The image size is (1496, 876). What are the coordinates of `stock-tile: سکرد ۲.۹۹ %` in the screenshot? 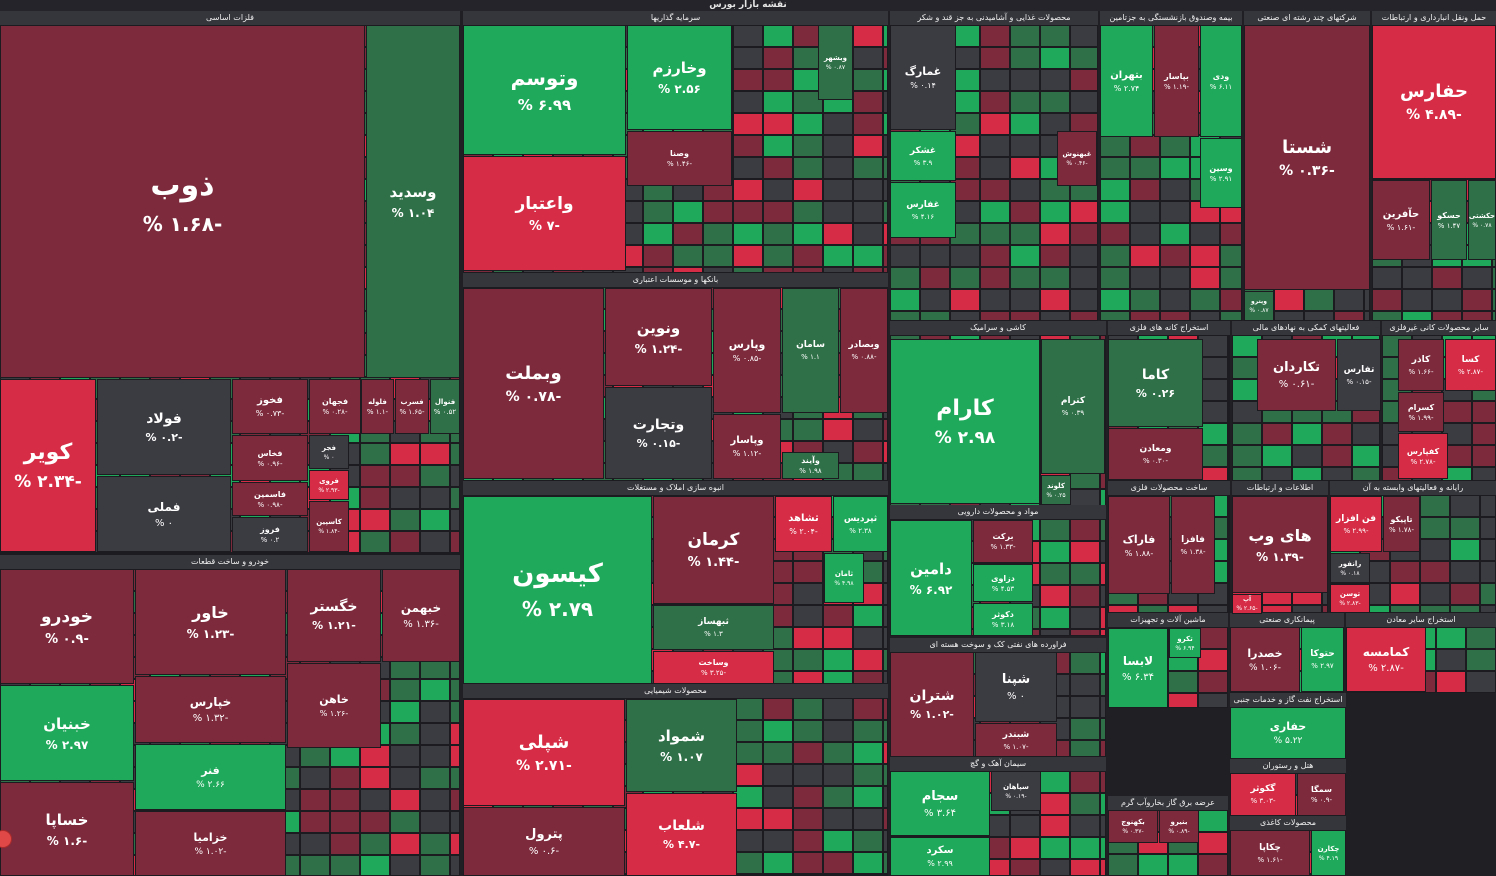 It's located at (940, 856).